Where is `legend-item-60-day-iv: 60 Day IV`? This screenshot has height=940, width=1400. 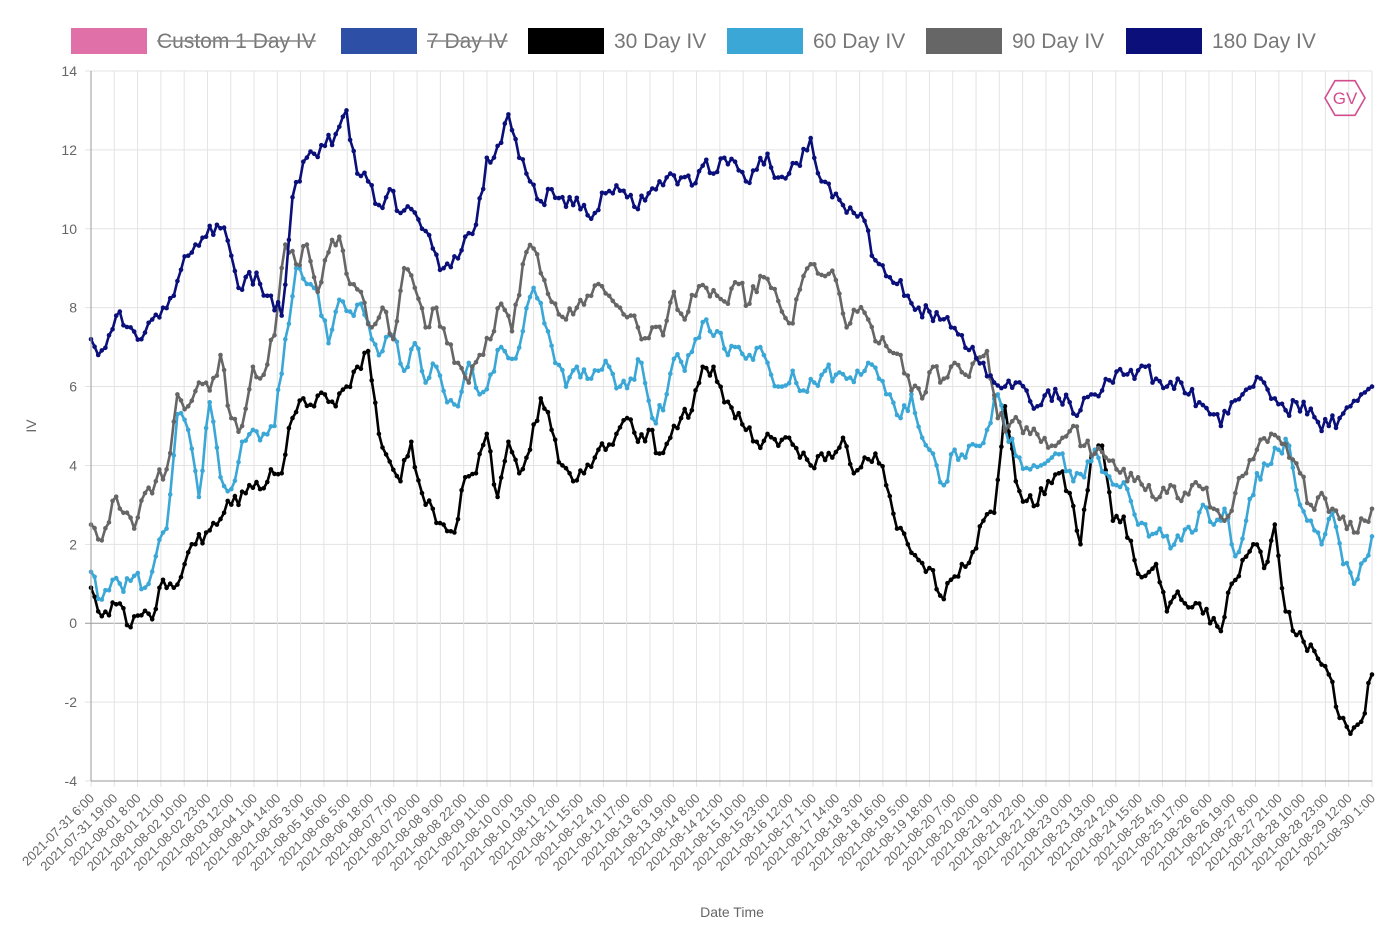 legend-item-60-day-iv: 60 Day IV is located at coordinates (816, 41).